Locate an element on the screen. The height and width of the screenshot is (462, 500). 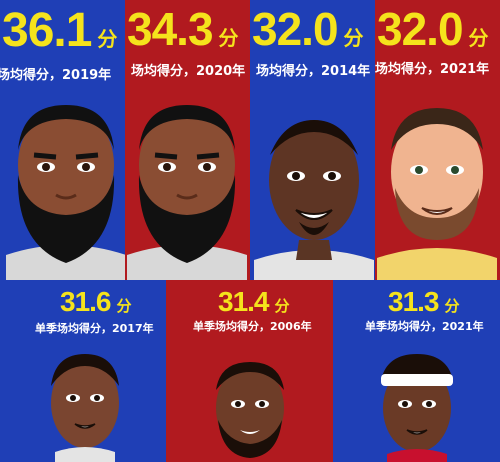
score-bottom-2: 31.4 分 is located at coordinates (254, 301).